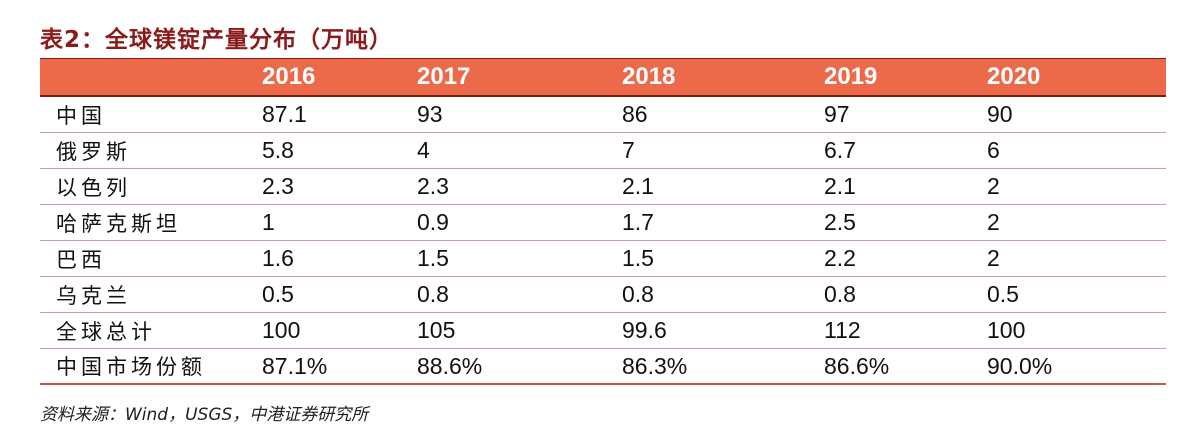 This screenshot has width=1201, height=430. Describe the element at coordinates (628, 150) in the screenshot. I see `cell-value: 7` at that location.